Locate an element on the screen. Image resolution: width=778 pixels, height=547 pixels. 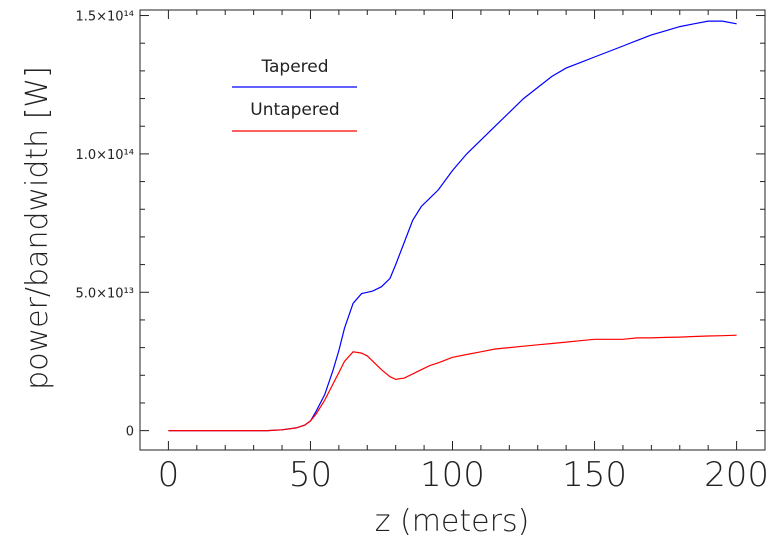
x-tick-label: 50 is located at coordinates (310, 475).